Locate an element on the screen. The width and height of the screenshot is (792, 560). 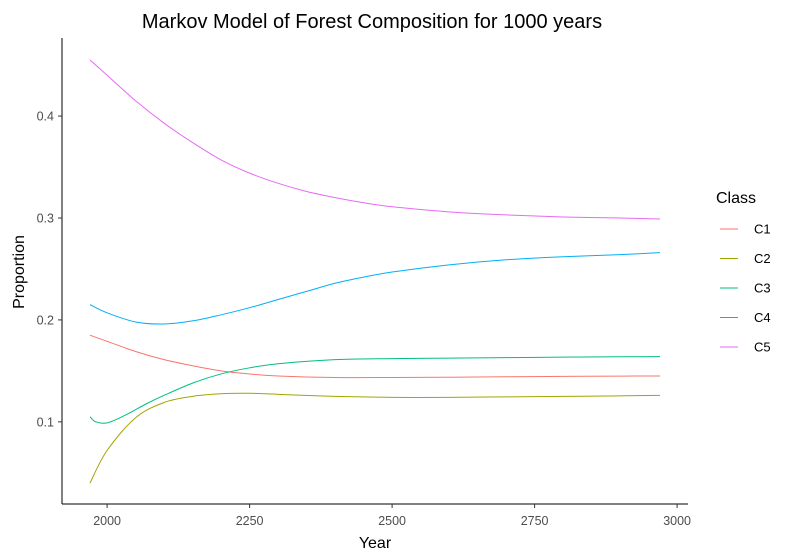
x-tick-label-2250: 2250 is located at coordinates (250, 521).